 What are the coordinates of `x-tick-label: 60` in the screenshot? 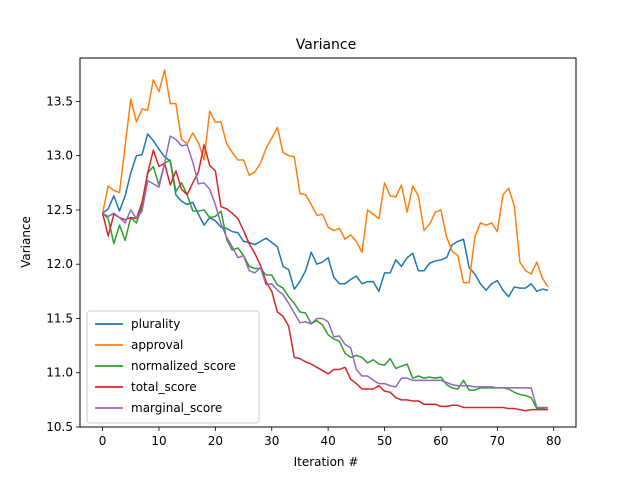 It's located at (440, 441).